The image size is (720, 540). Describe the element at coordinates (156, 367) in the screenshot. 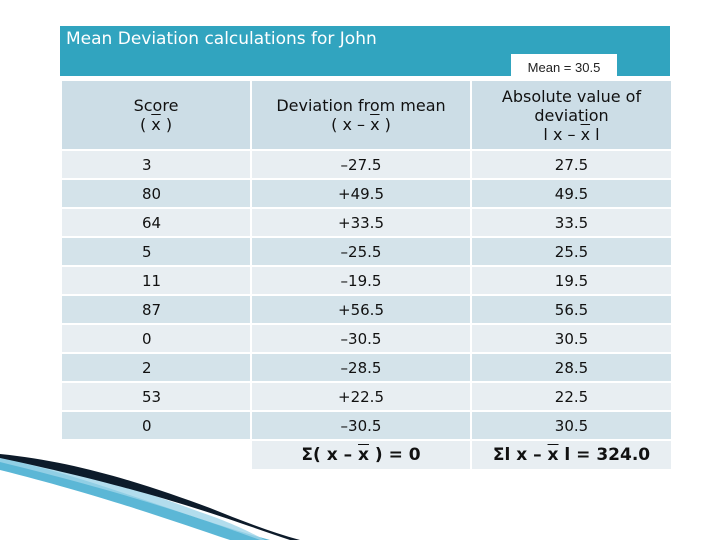

I see `score-cell: 2` at that location.